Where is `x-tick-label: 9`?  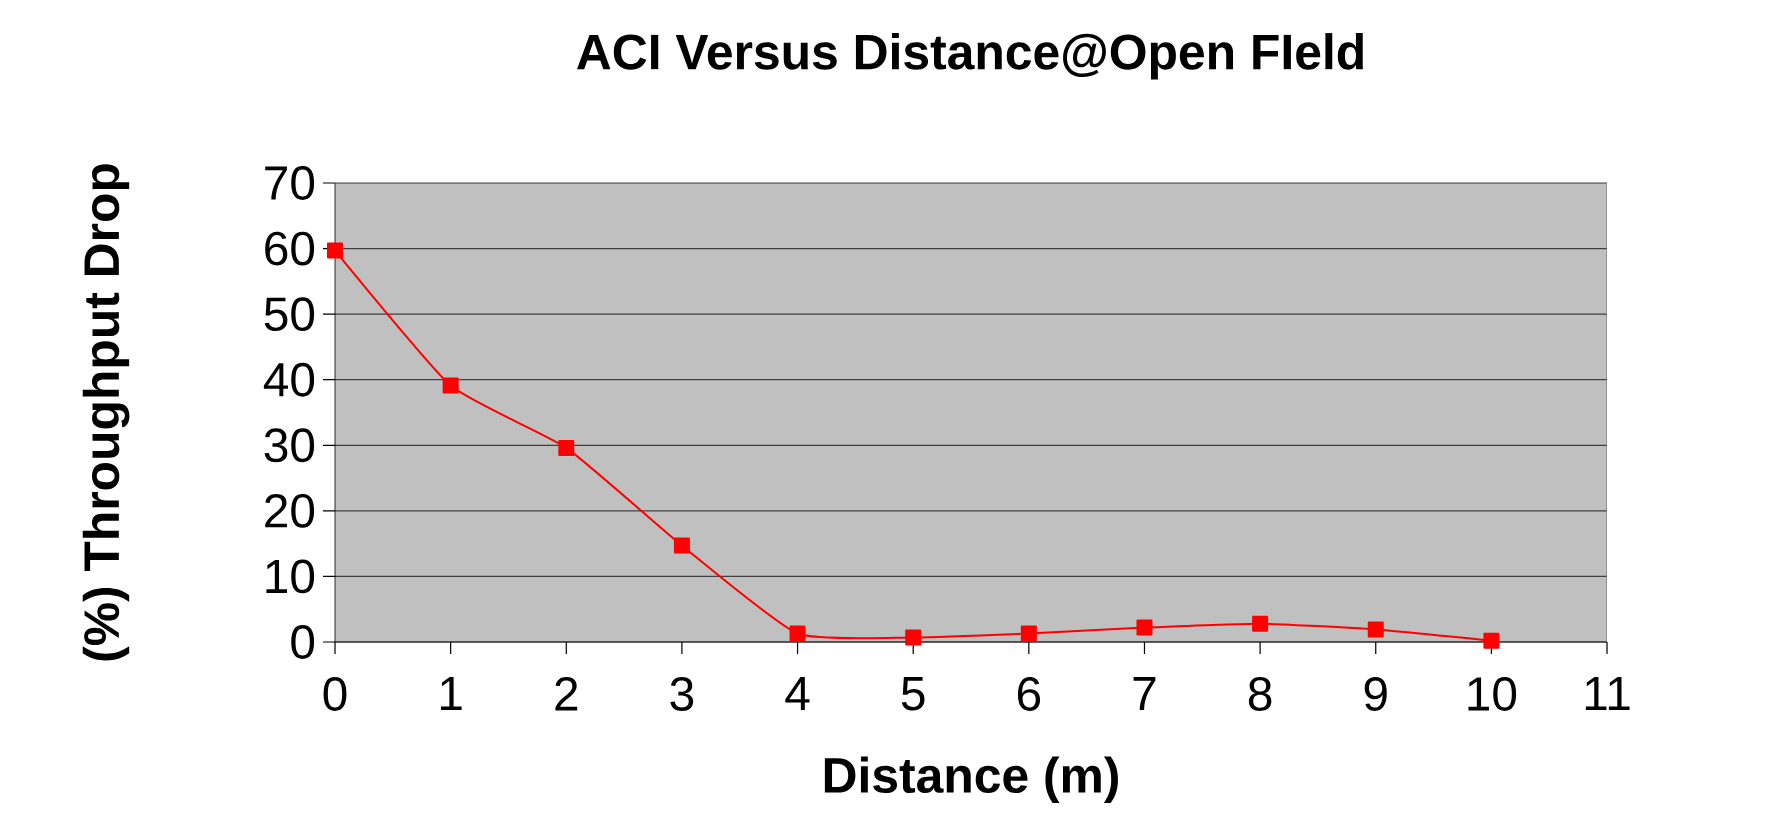
x-tick-label: 9 is located at coordinates (1375, 694).